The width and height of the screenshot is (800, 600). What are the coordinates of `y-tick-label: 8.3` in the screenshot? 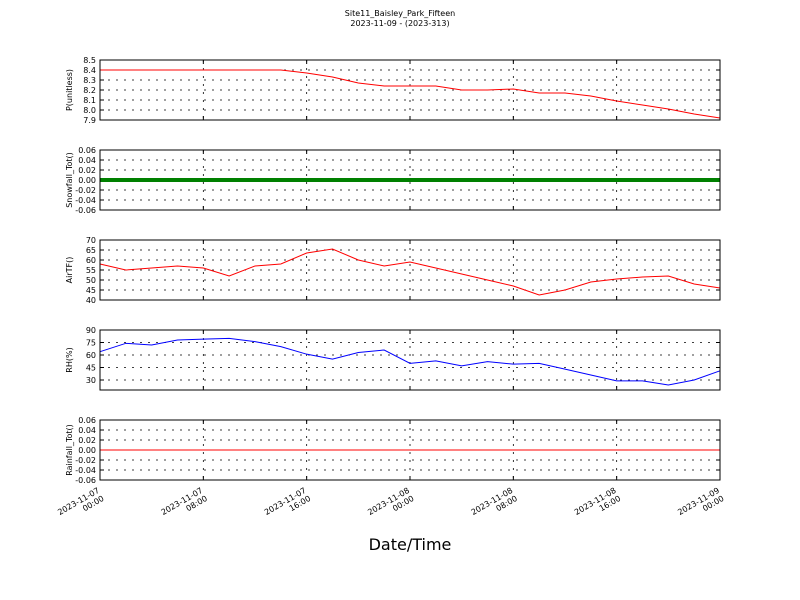 It's located at (89, 80).